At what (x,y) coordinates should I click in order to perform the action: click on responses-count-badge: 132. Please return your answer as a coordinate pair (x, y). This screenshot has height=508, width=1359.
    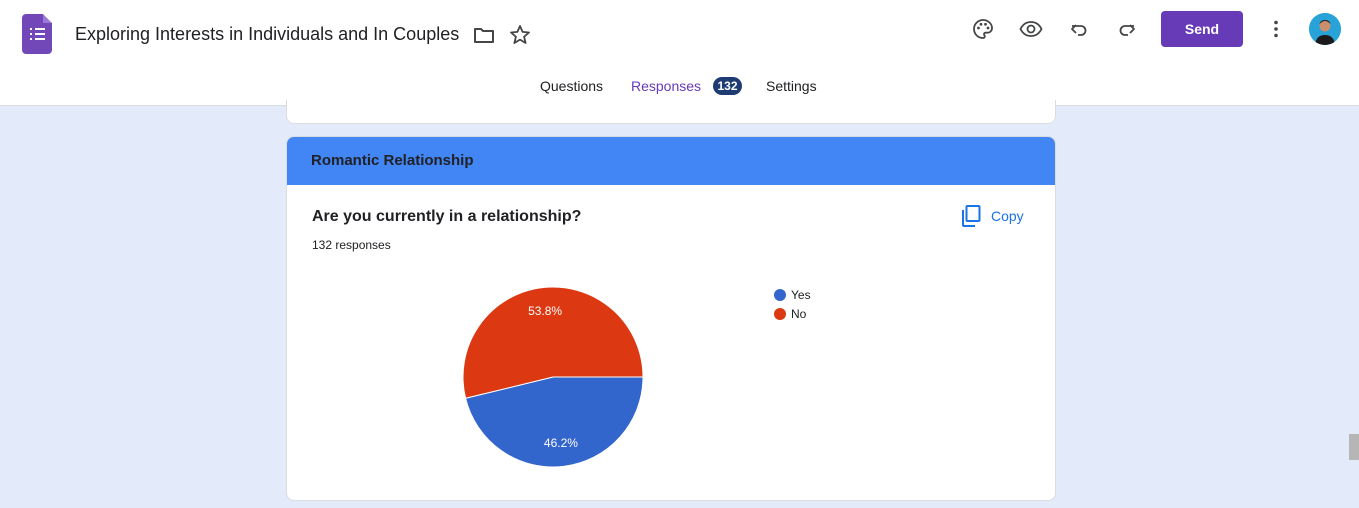
    Looking at the image, I should click on (727, 86).